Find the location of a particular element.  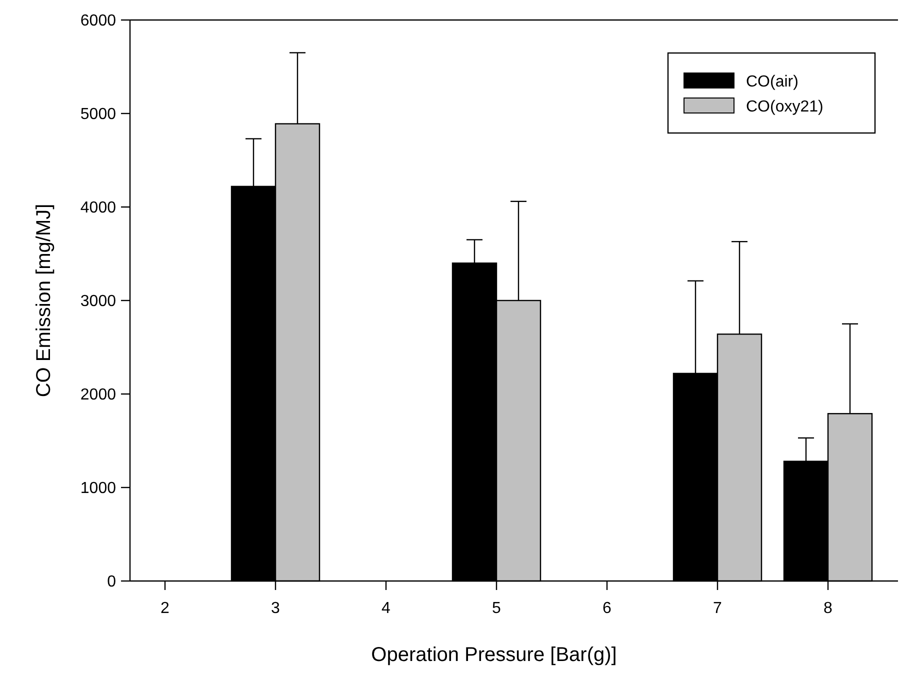

x-axis-title: Operation Pressure [Bar(g)] is located at coordinates (494, 655).